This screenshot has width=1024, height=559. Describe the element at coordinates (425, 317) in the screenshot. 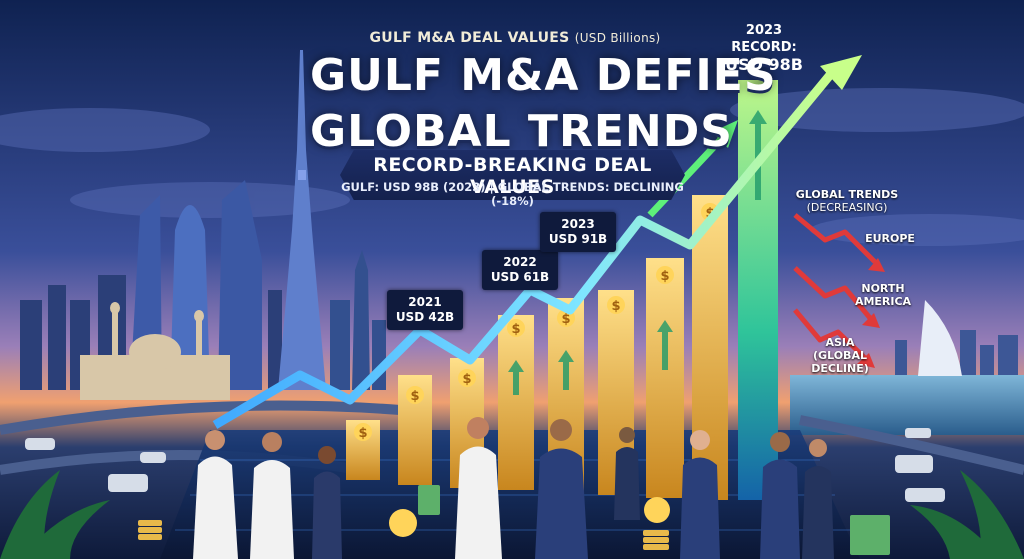

I see `callout-value: USD 42B` at that location.